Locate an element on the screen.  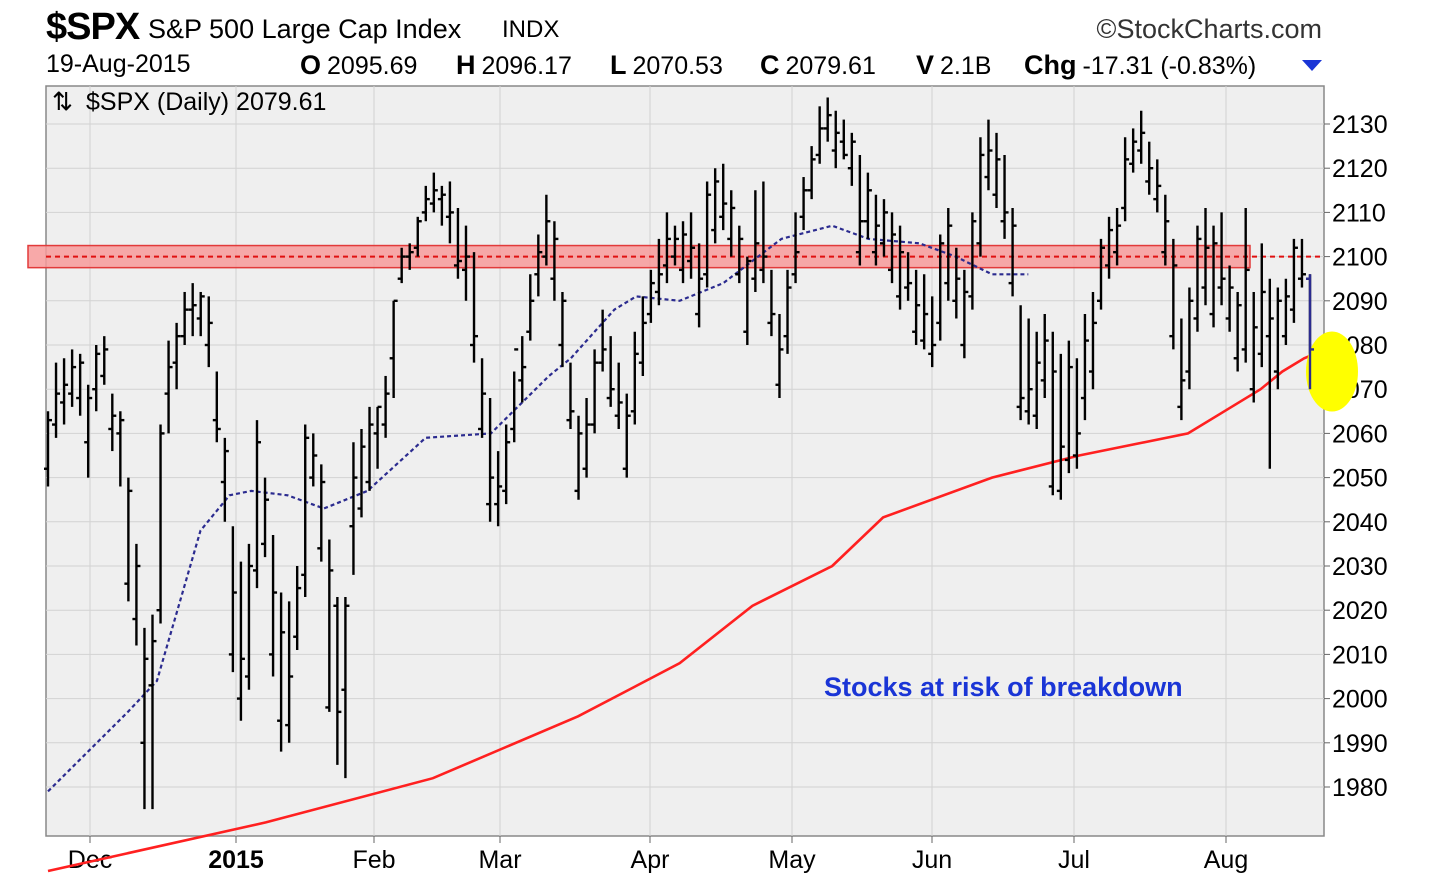
y-tick-label: 2090 is located at coordinates (1360, 302).